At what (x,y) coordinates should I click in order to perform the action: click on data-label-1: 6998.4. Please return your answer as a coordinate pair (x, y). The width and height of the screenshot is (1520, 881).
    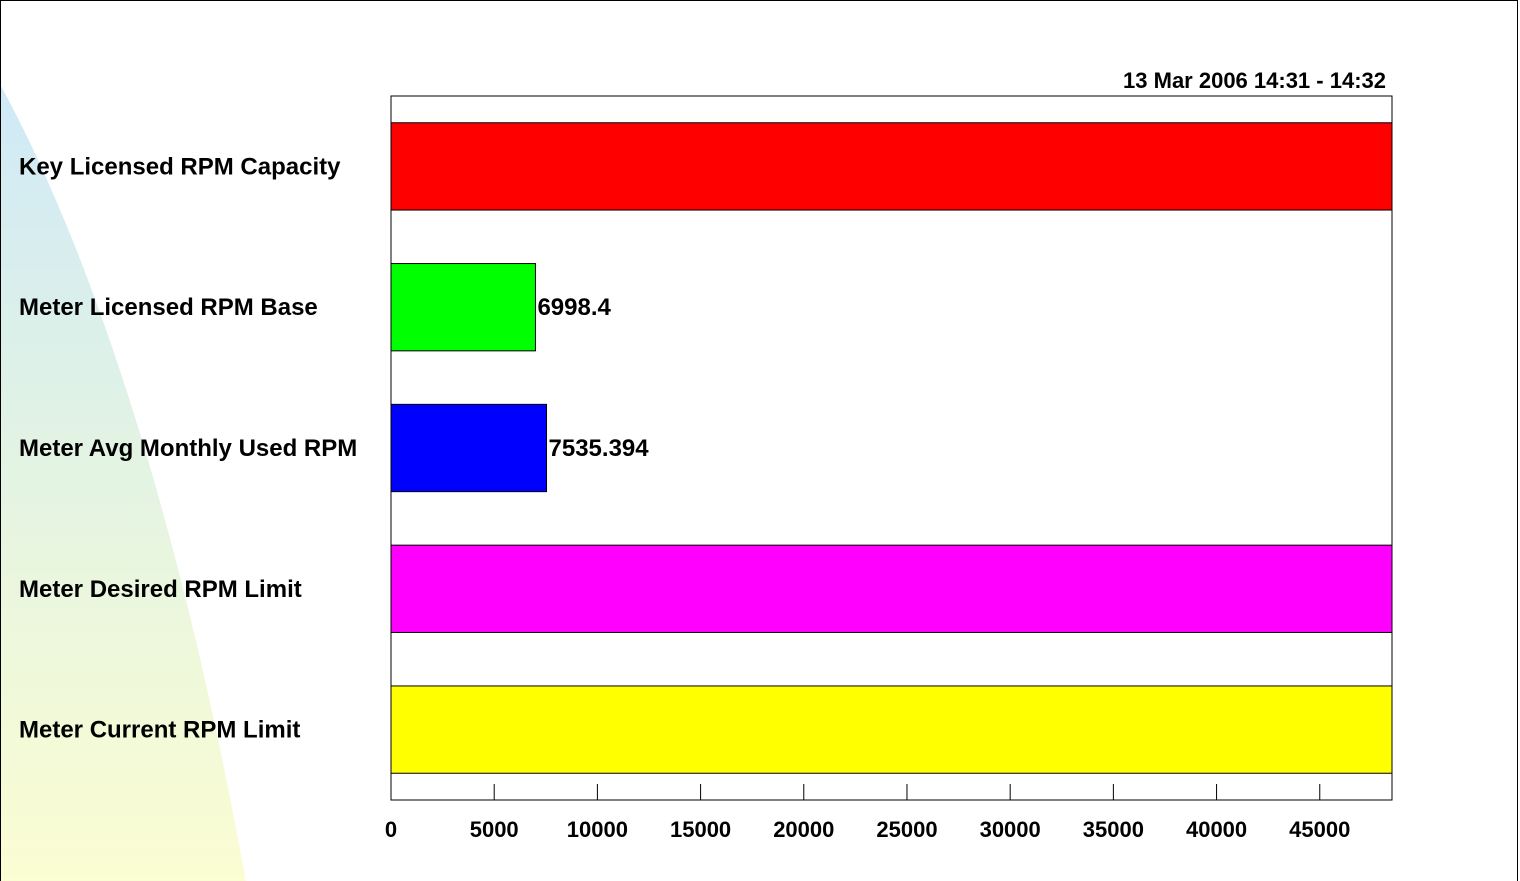
    Looking at the image, I should click on (574, 307).